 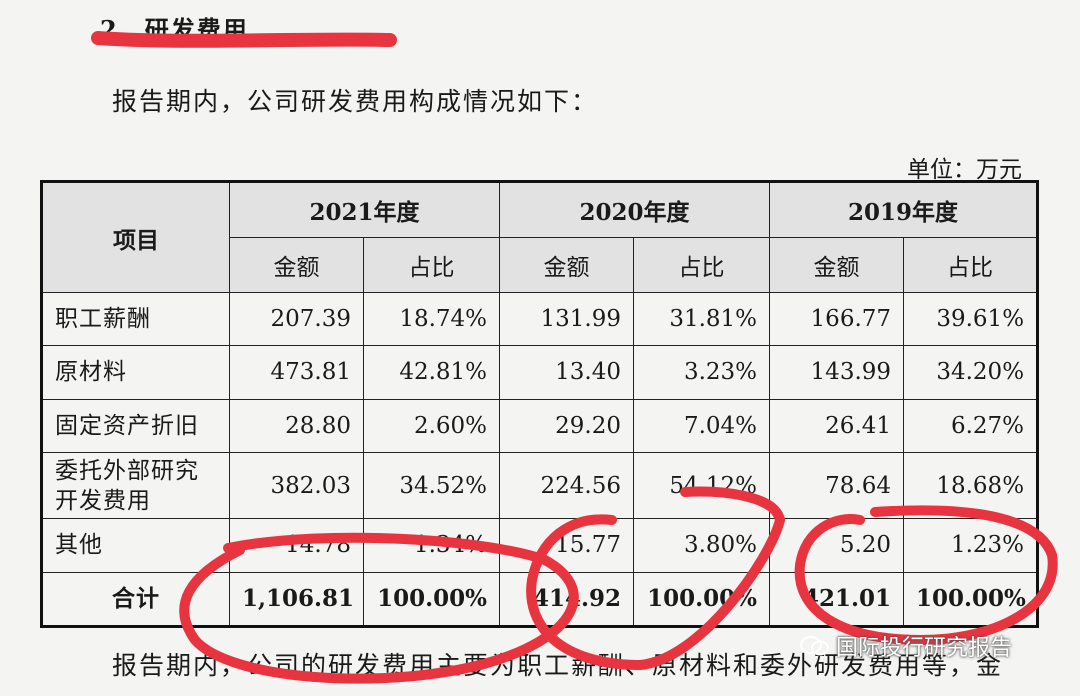 I want to click on cell: 5.20, so click(x=837, y=545).